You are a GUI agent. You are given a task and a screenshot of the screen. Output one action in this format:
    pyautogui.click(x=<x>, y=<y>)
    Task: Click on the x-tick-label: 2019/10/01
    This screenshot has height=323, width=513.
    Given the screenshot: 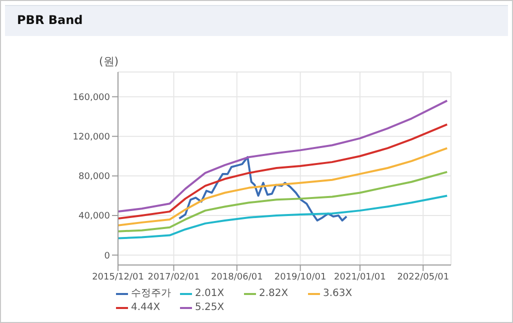 What is the action you would take?
    pyautogui.click(x=300, y=277)
    